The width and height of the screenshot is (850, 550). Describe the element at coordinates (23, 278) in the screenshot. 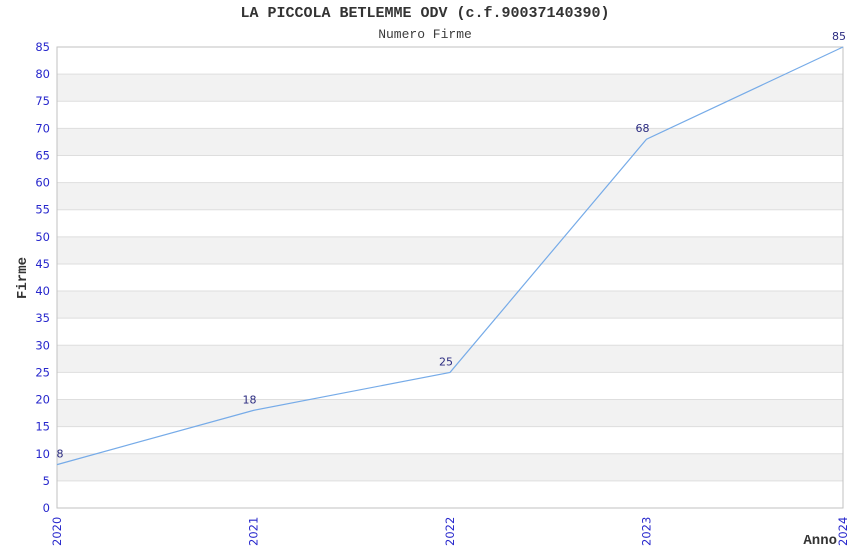

I see `y-axis-title: Firme` at that location.